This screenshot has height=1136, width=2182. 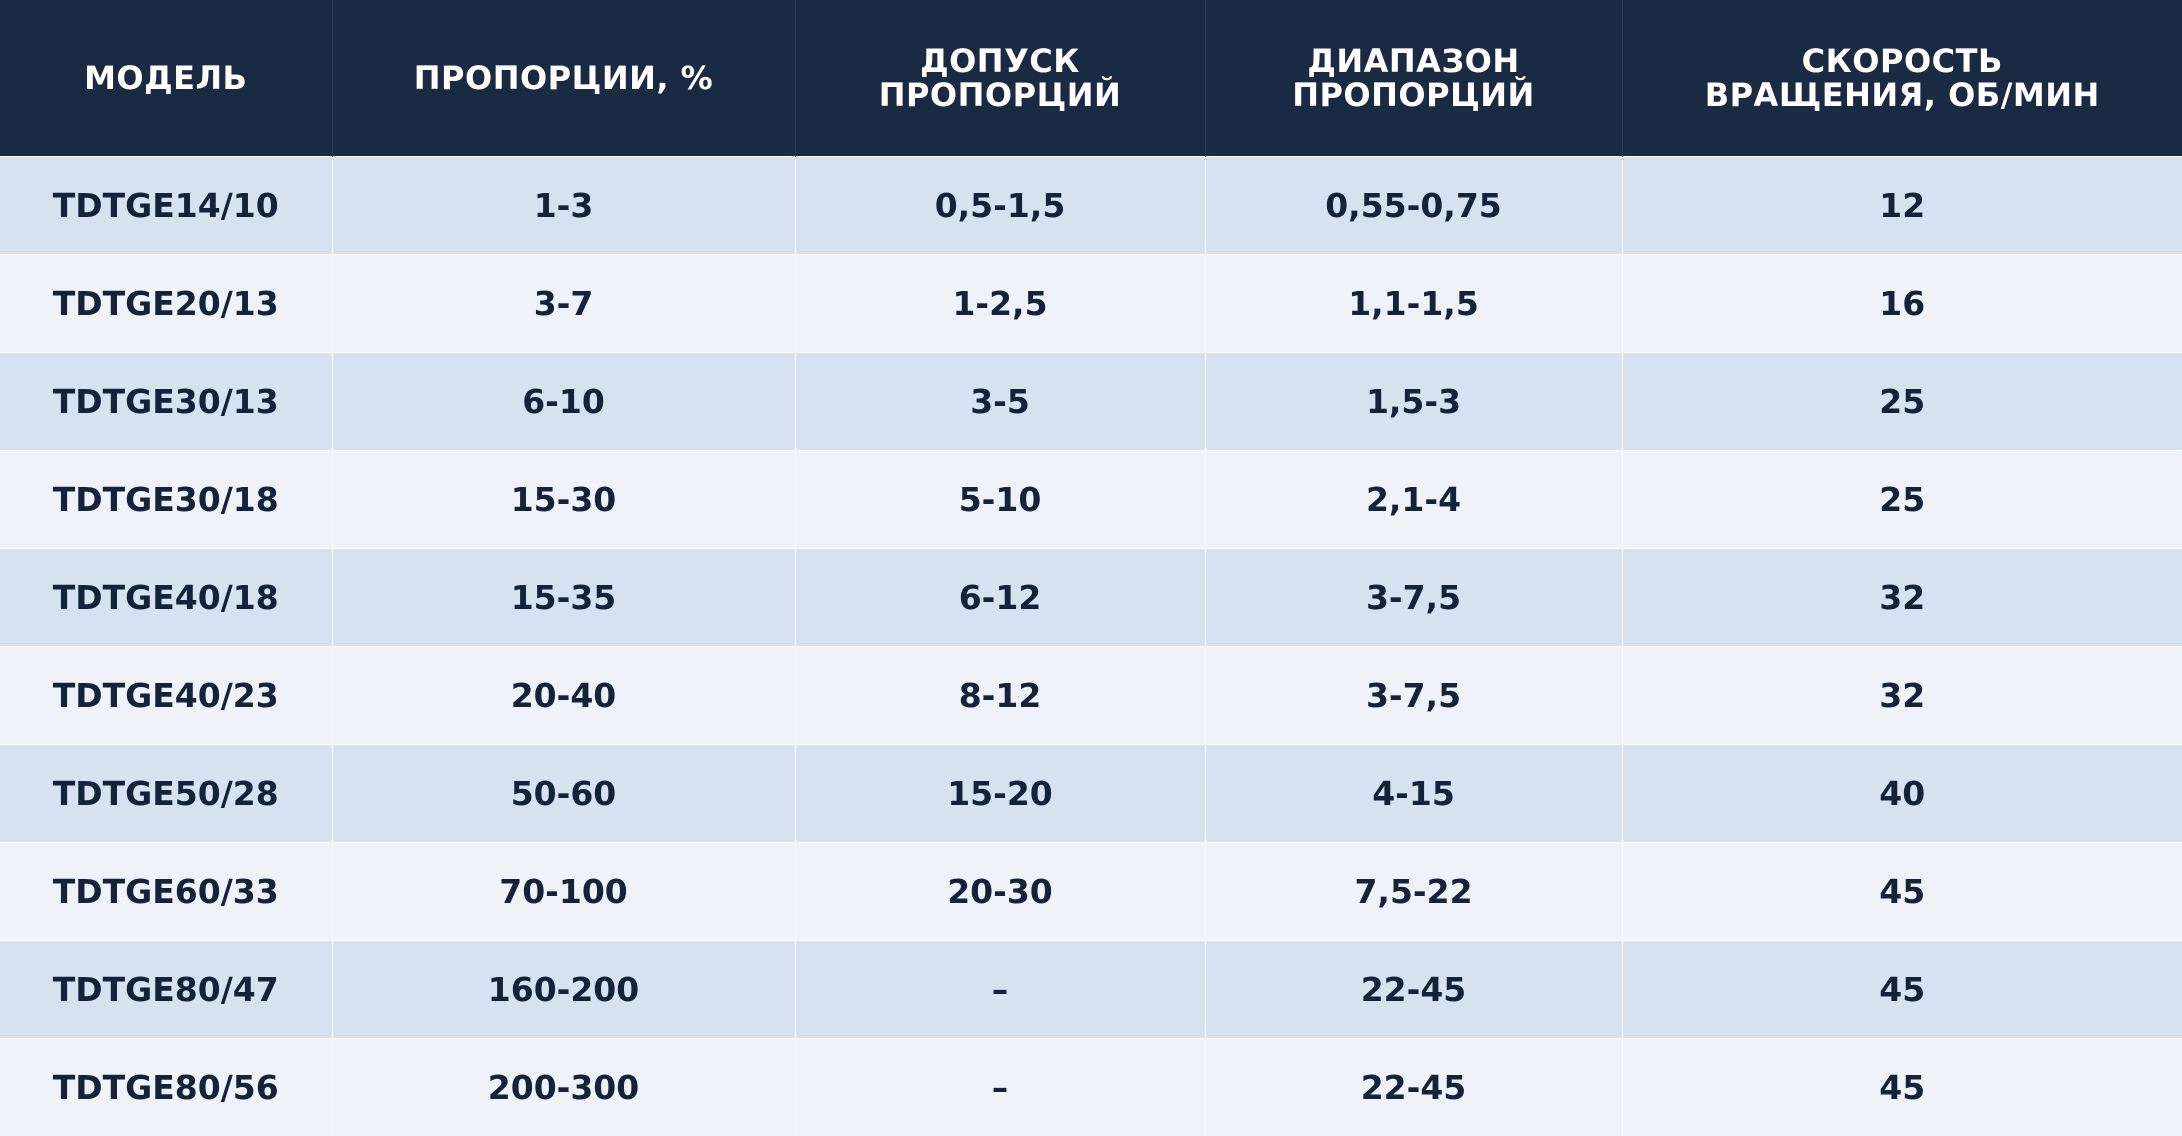 I want to click on model-cell: TDTGE80/56, so click(x=166, y=1087).